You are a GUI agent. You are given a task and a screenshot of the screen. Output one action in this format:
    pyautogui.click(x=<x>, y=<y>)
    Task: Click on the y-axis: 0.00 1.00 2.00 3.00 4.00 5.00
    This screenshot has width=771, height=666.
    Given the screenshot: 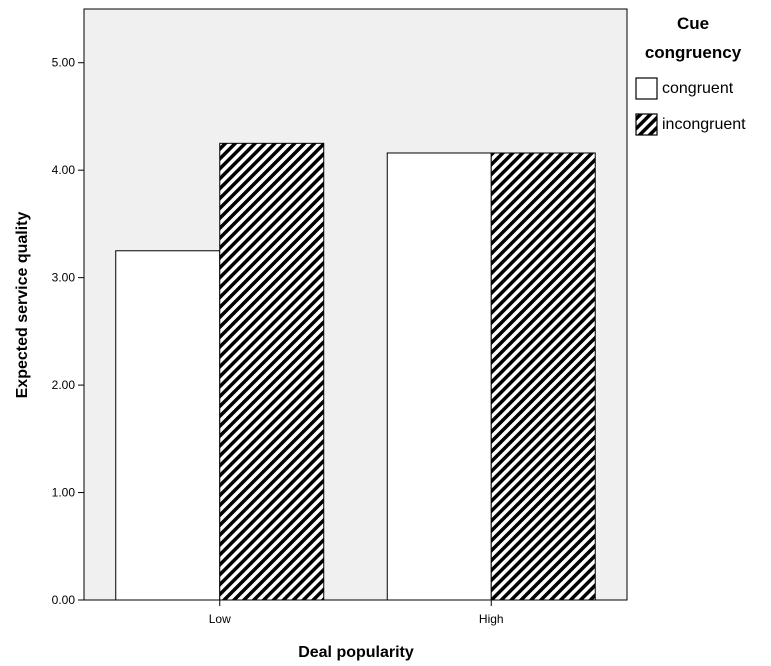 What is the action you would take?
    pyautogui.click(x=68, y=308)
    